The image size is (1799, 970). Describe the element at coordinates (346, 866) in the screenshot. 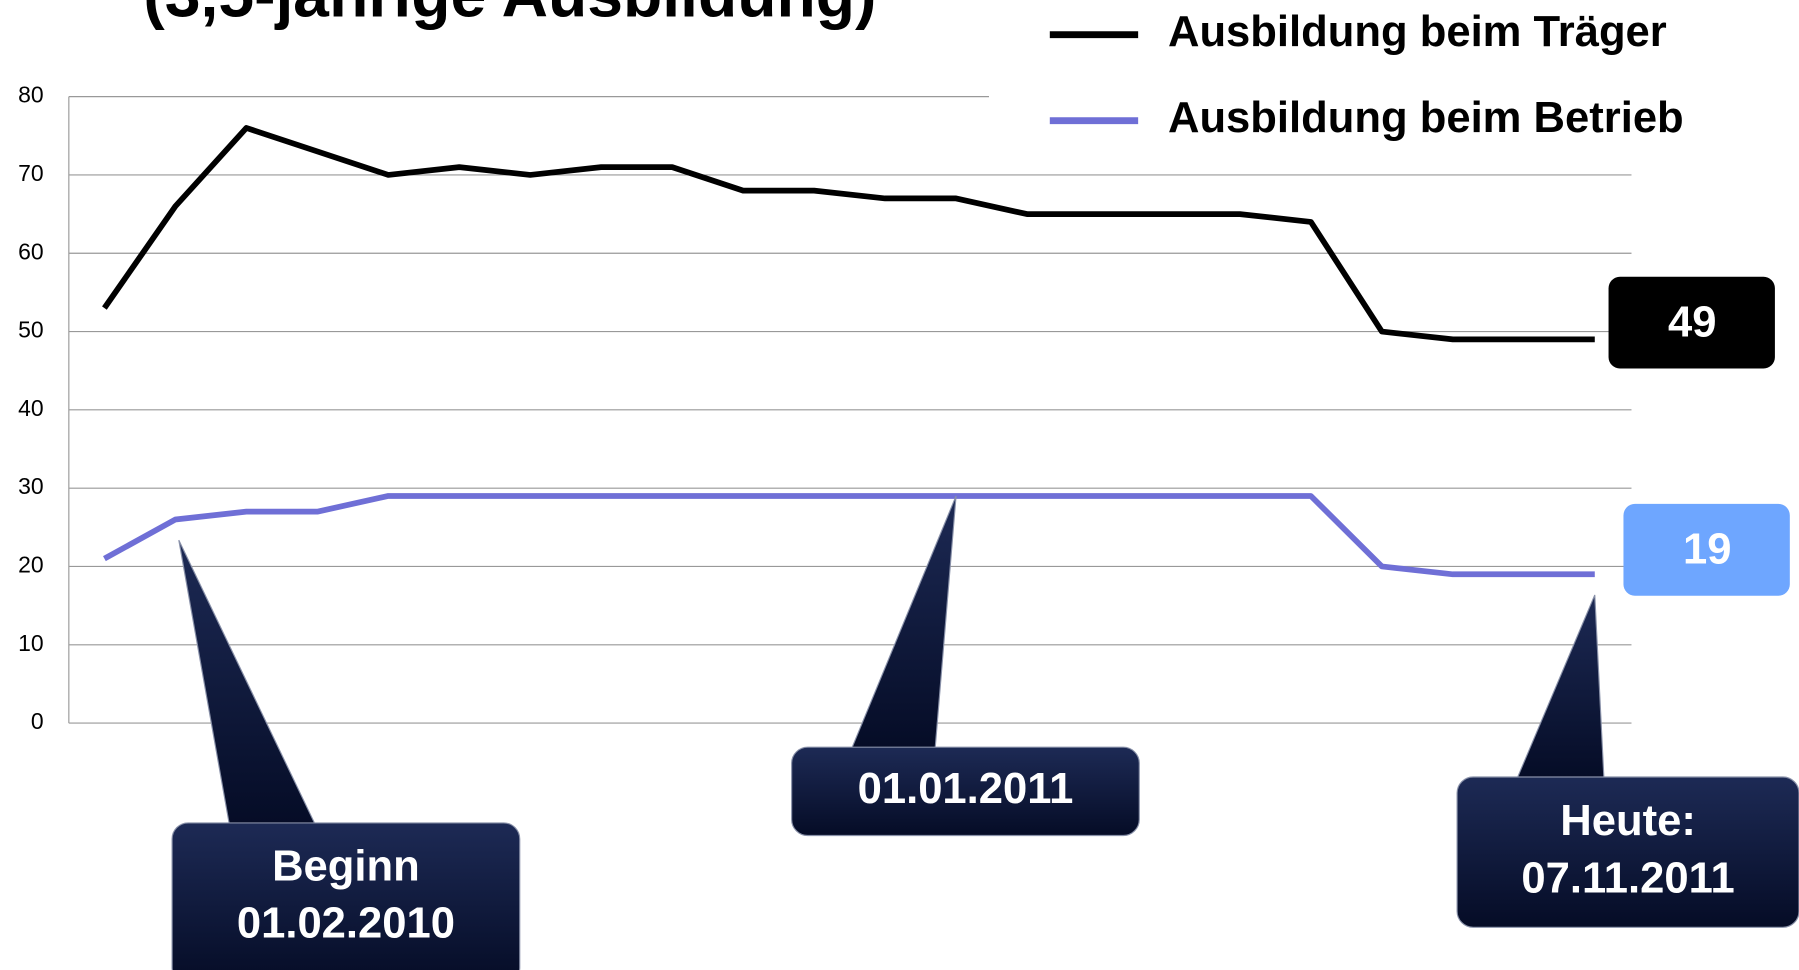

I see `callout-text: Beginn` at that location.